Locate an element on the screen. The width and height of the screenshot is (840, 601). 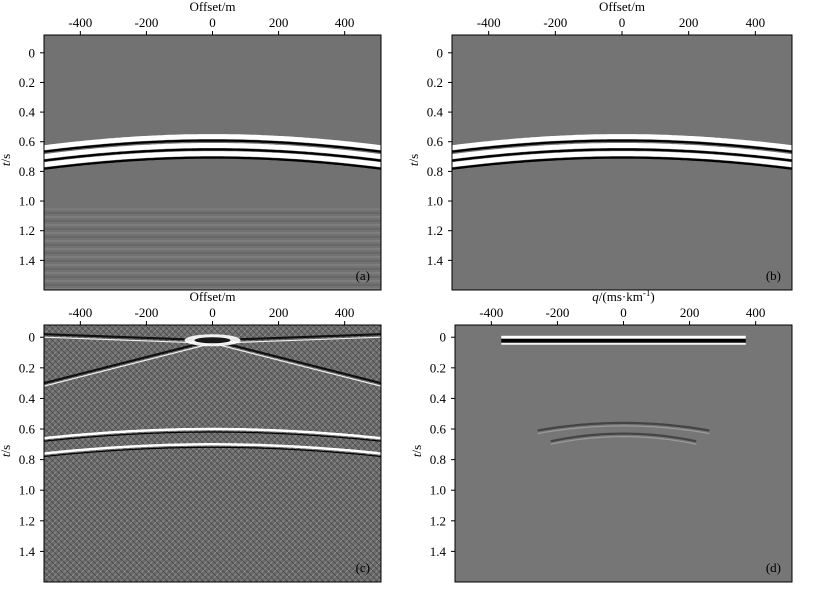
noise-bands is located at coordinates (212, 249).